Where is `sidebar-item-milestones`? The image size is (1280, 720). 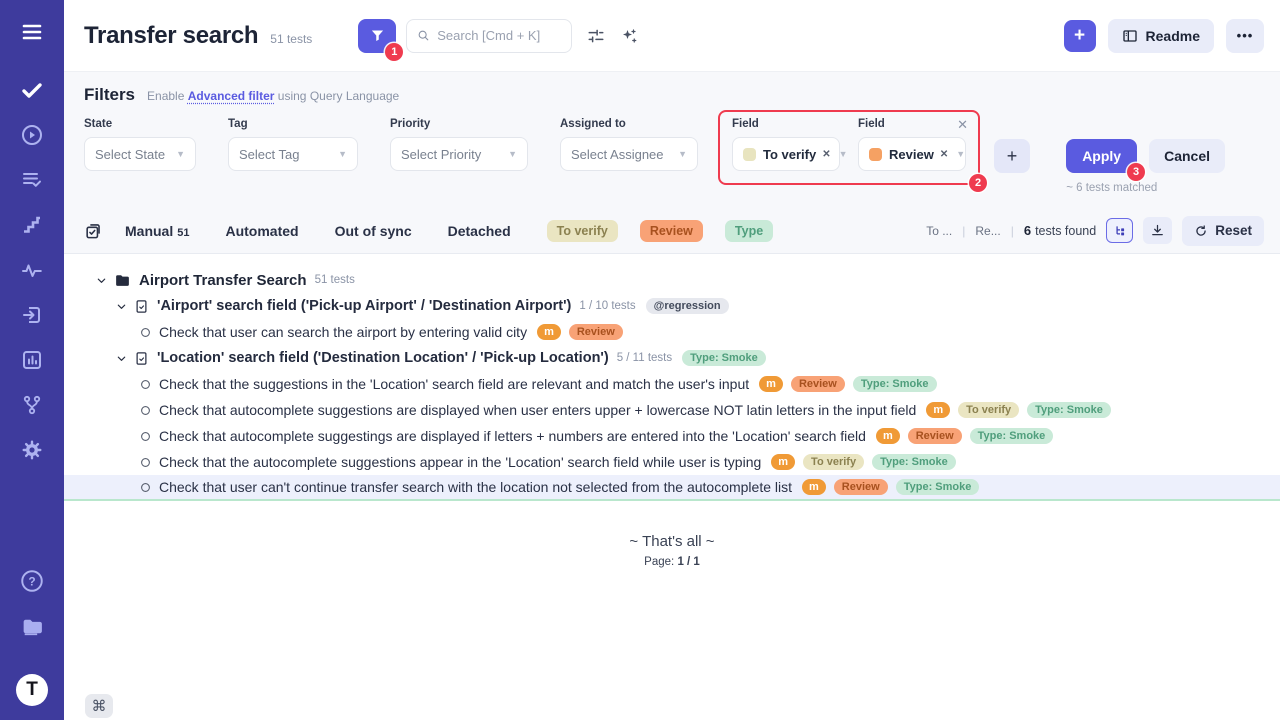 sidebar-item-milestones is located at coordinates (32, 225).